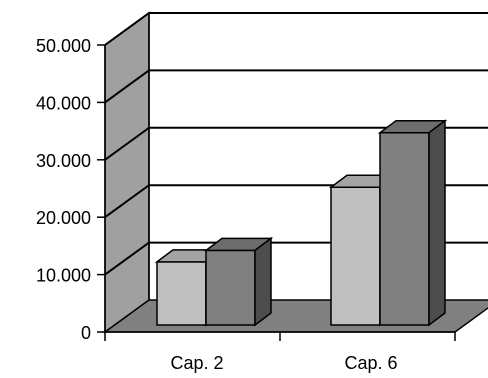 The height and width of the screenshot is (378, 488). Describe the element at coordinates (63, 218) in the screenshot. I see `y-tick-label: 20.000` at that location.